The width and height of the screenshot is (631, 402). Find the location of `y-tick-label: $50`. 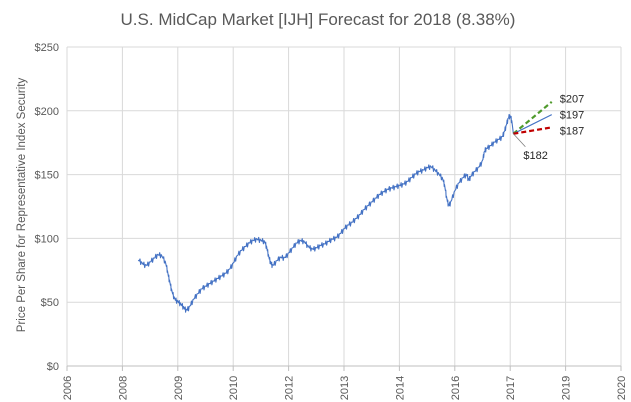

y-tick-label: $50 is located at coordinates (50, 303).